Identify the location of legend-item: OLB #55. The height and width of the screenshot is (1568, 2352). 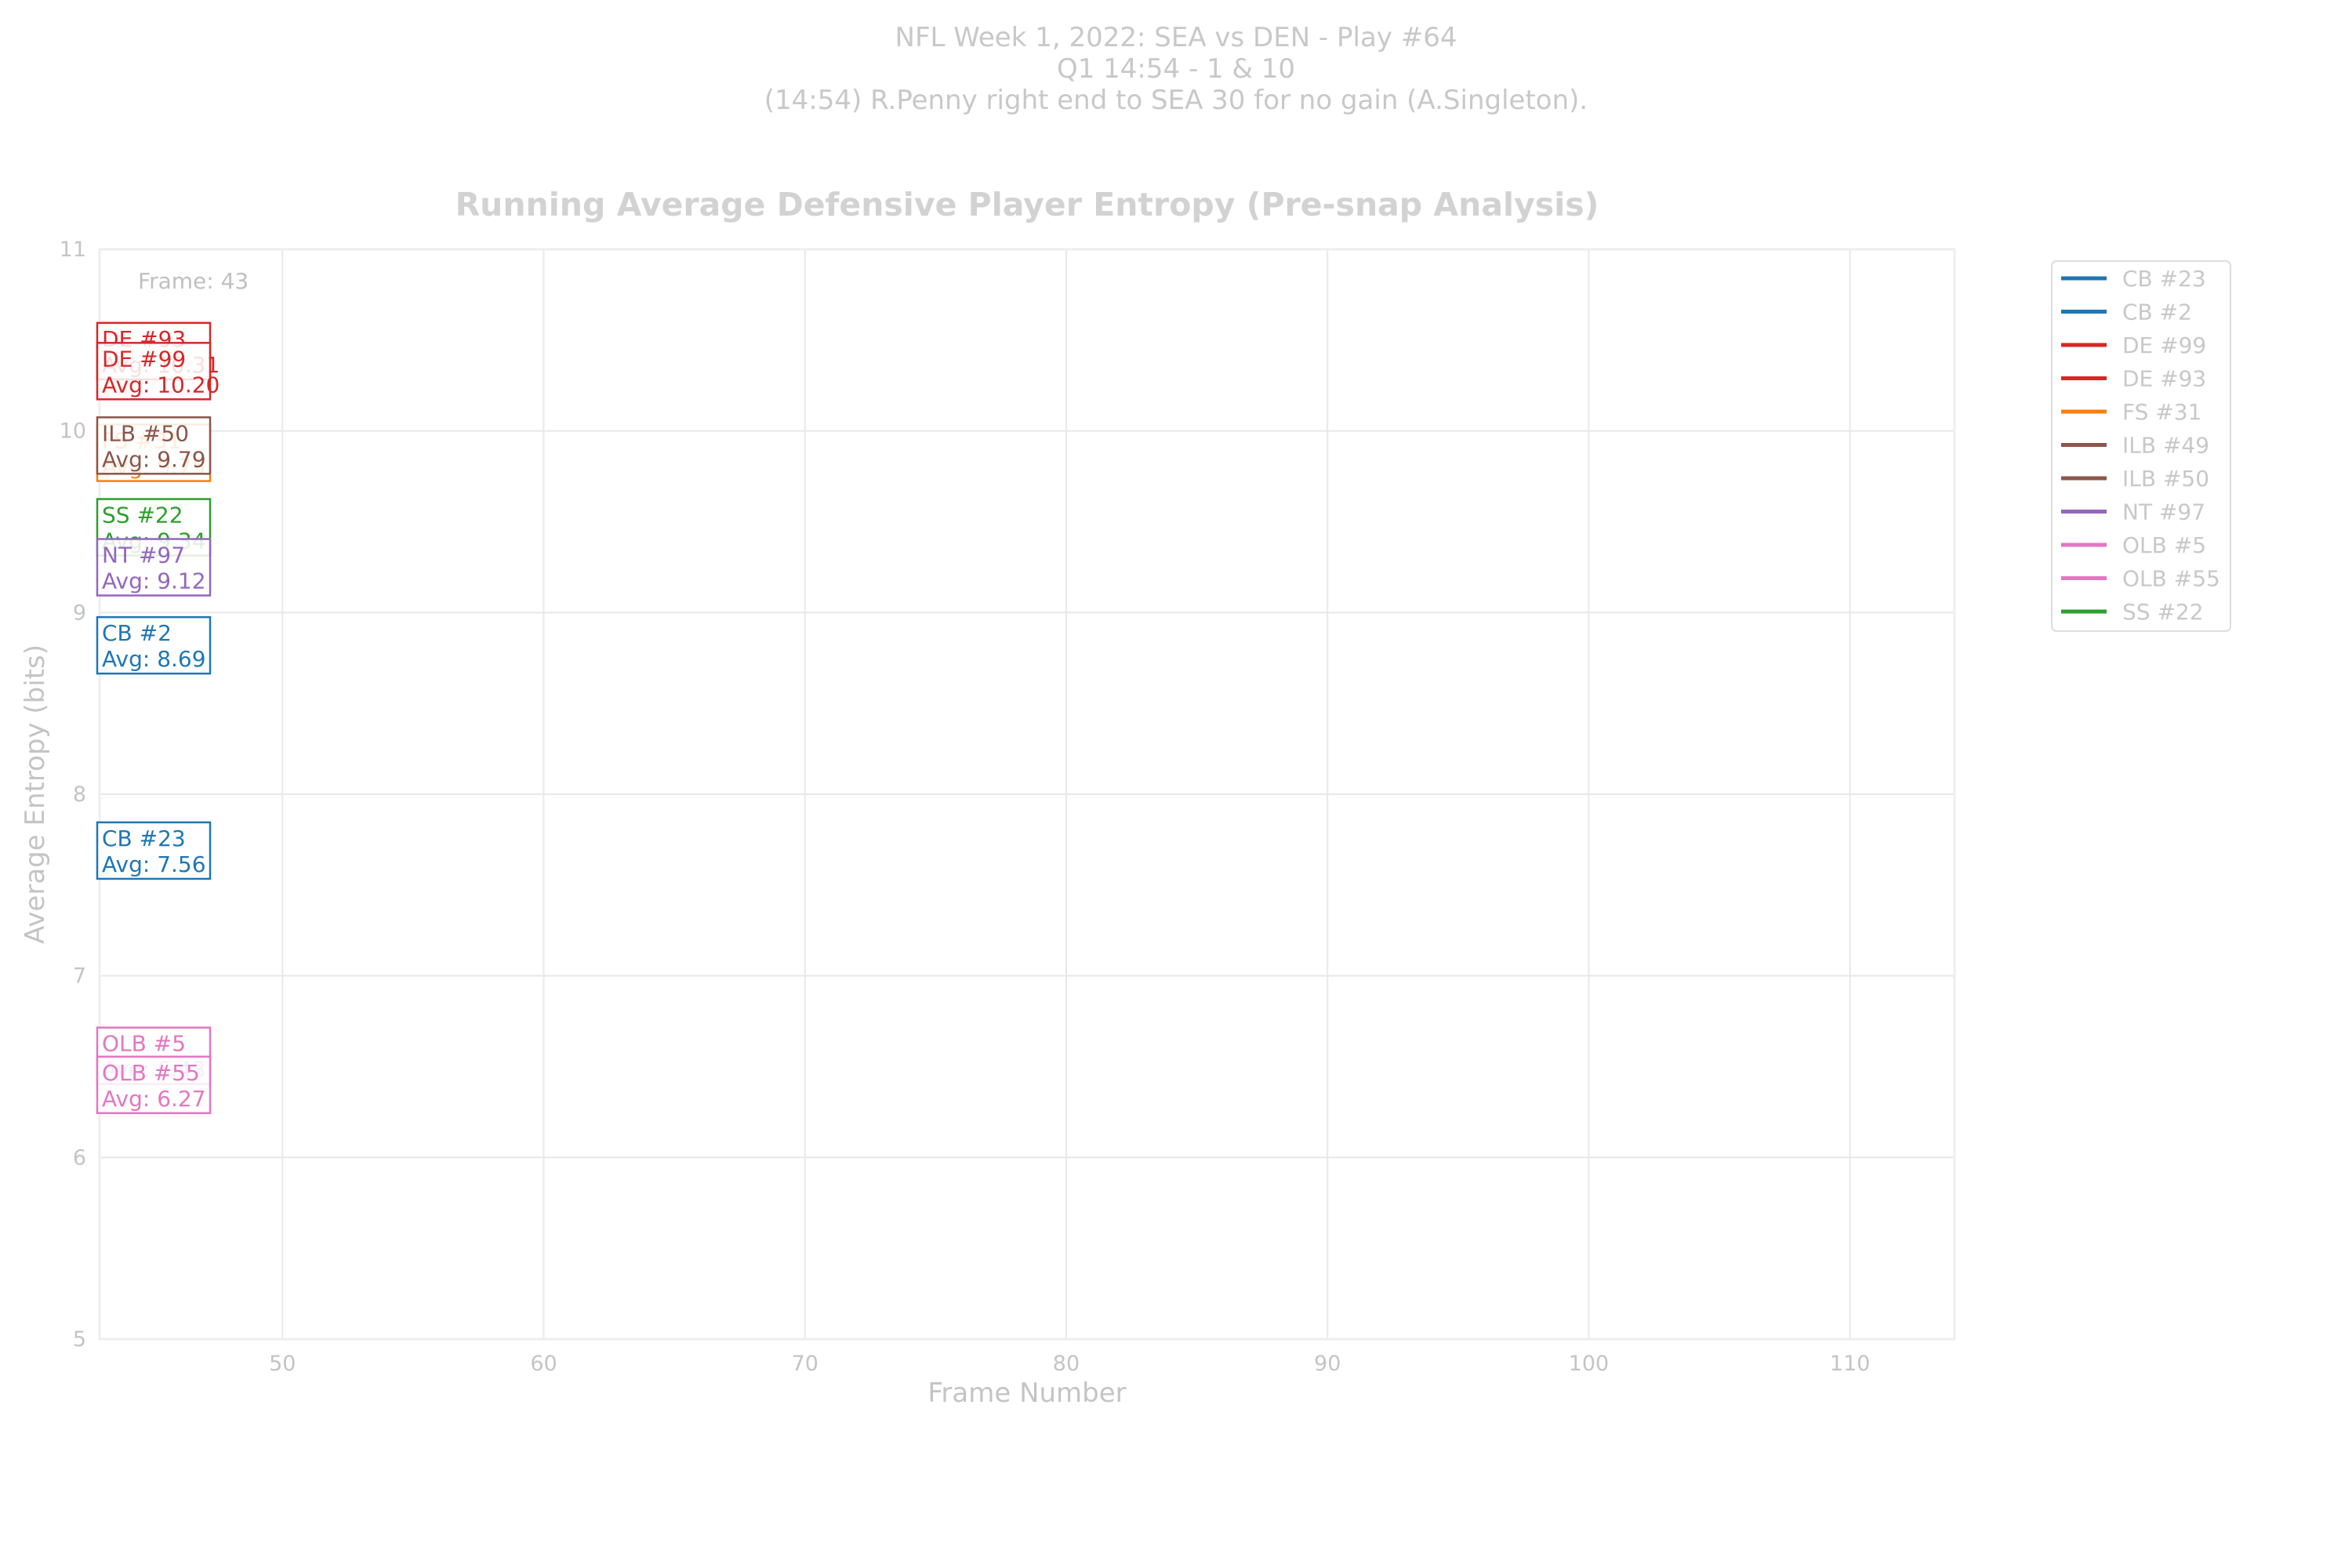
(2140, 579).